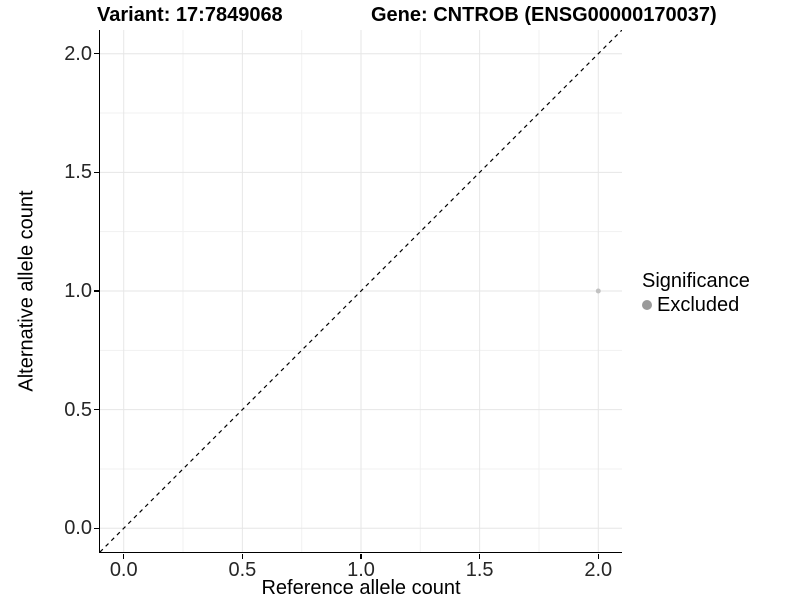  Describe the element at coordinates (26, 291) in the screenshot. I see `y-axis-title: Alternative allele count` at that location.